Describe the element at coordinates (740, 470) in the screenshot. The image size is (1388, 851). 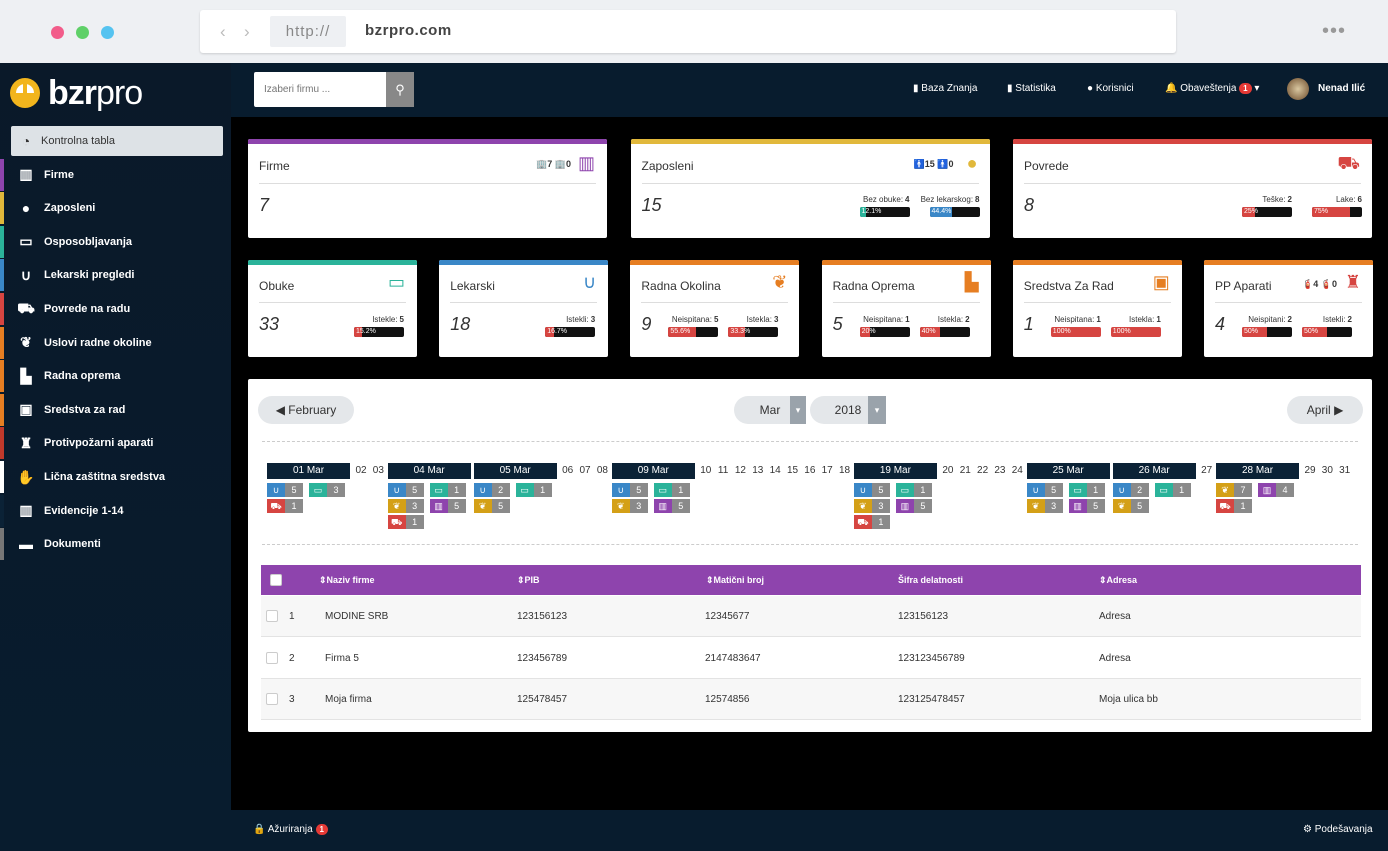
I see `calendar-day: 12` at that location.